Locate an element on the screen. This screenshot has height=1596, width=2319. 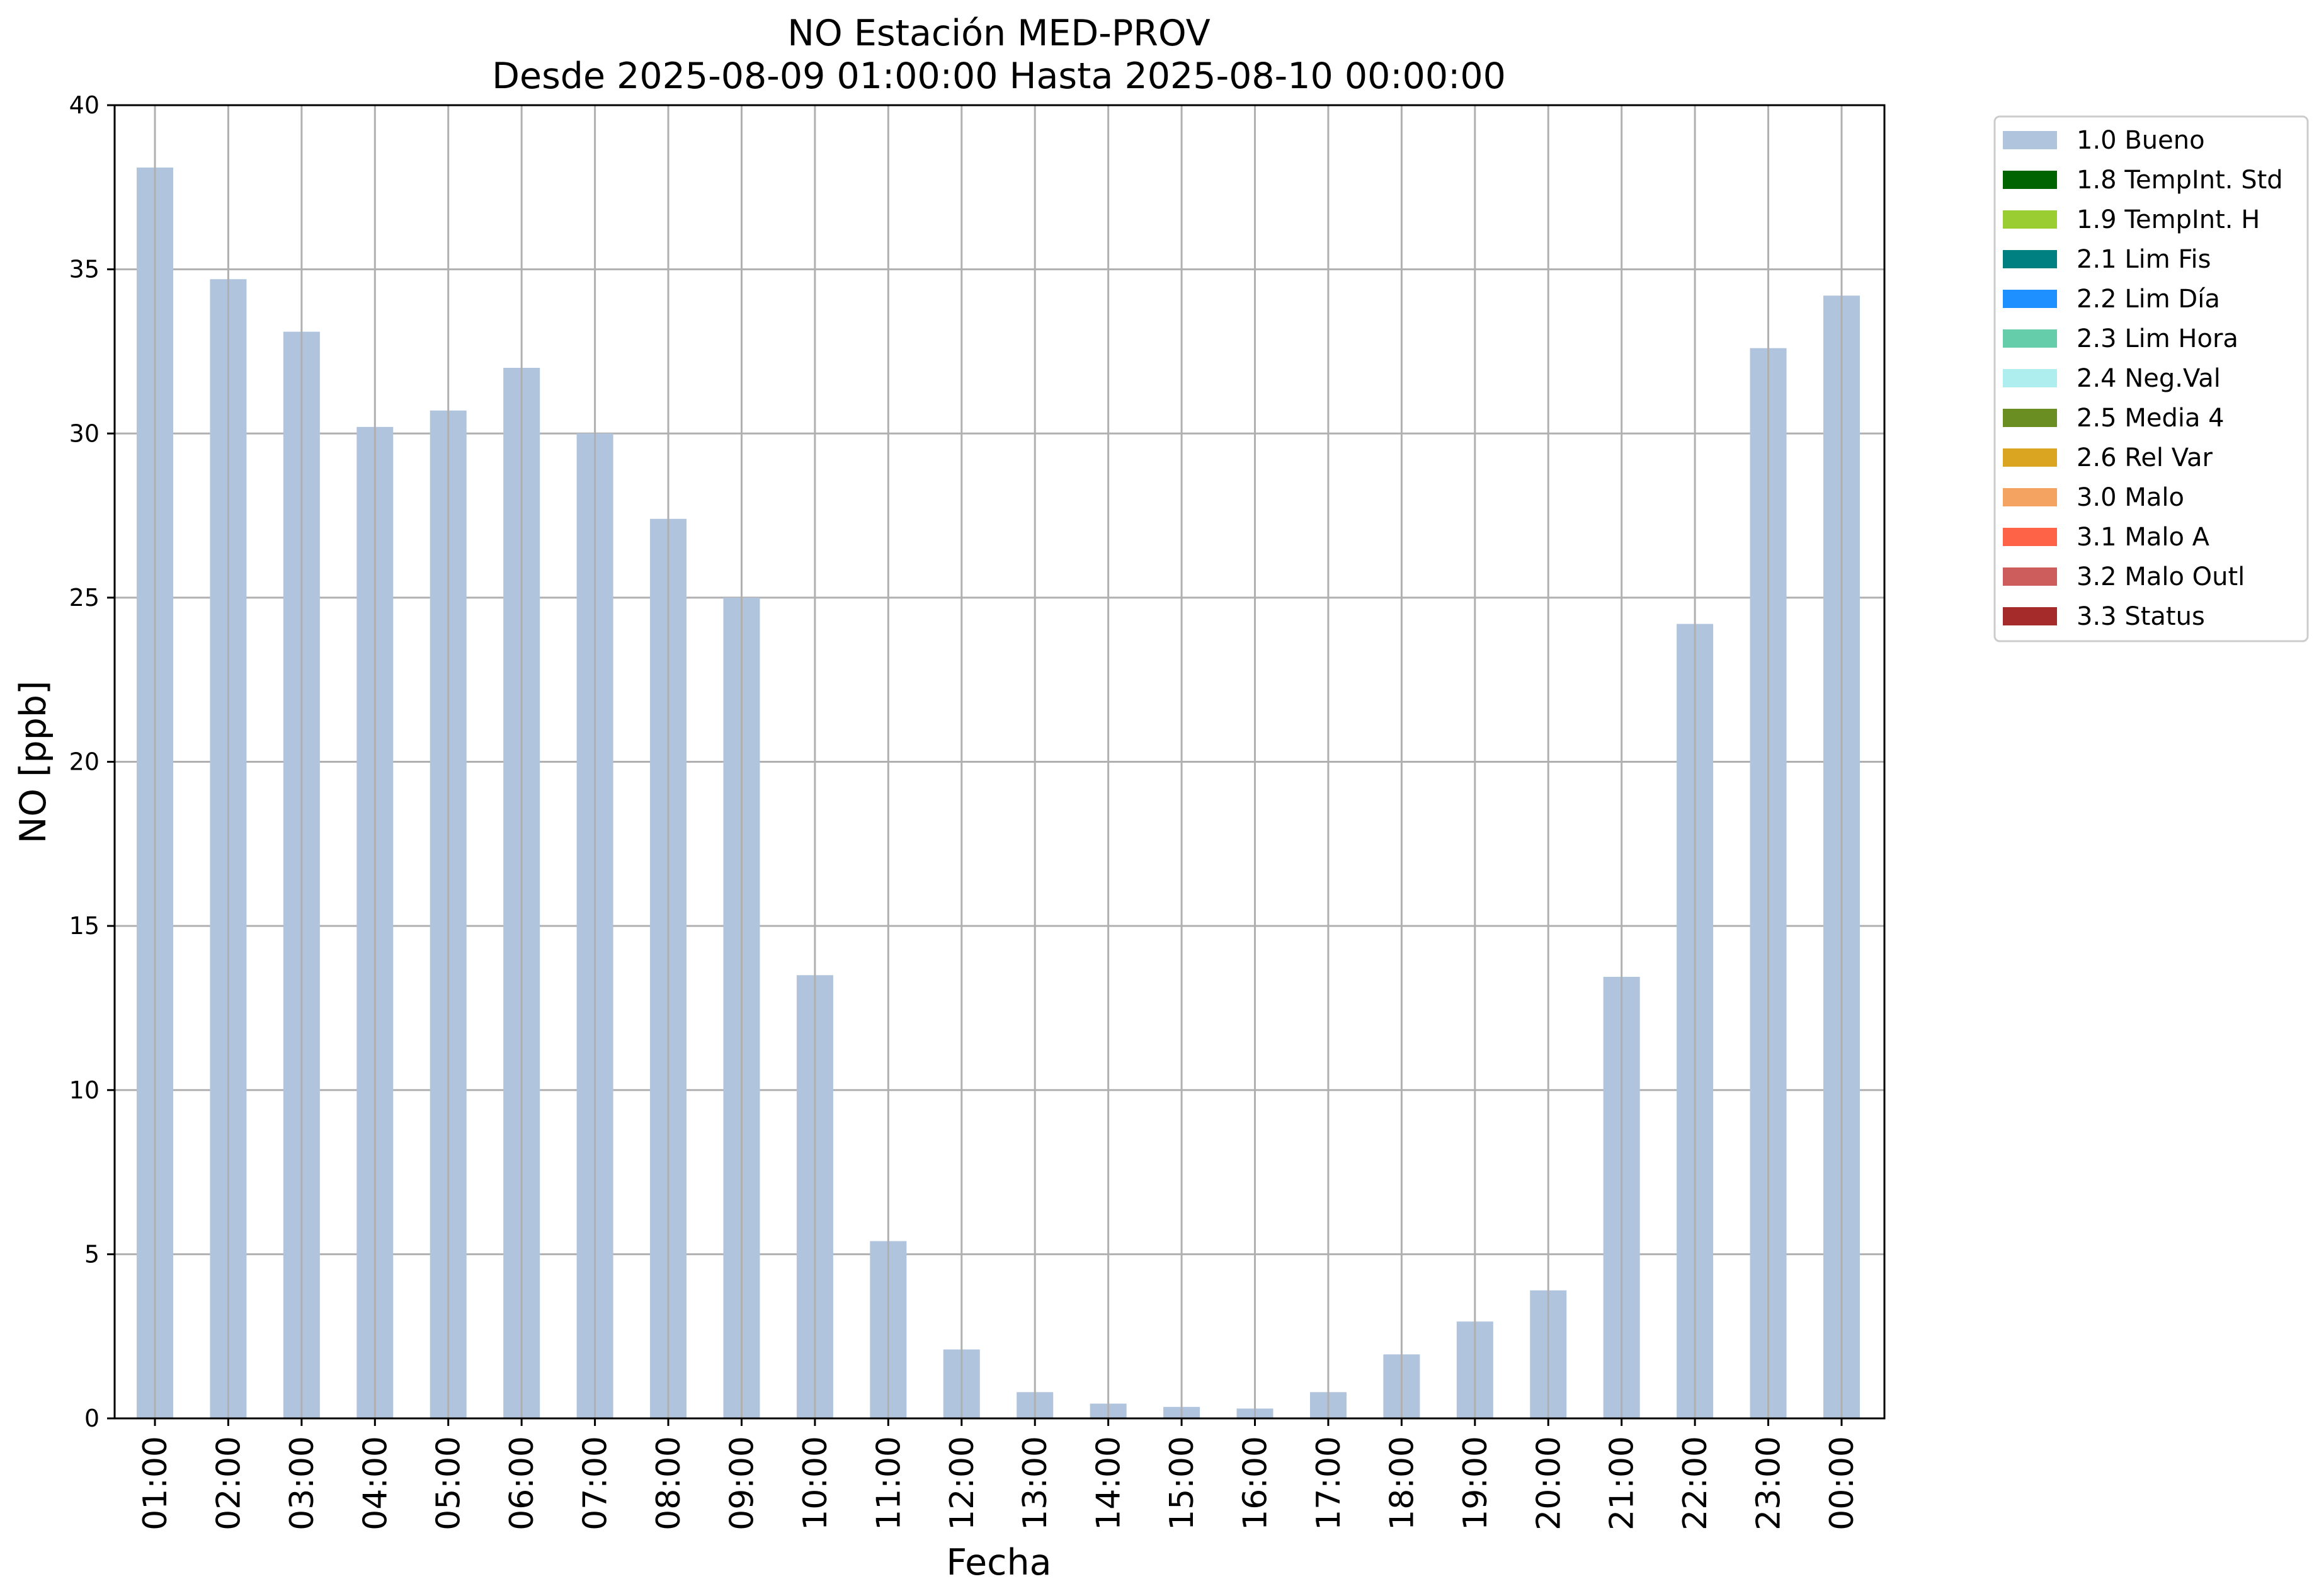
legend-label: 1.8 TempInt. Std is located at coordinates (2180, 180).